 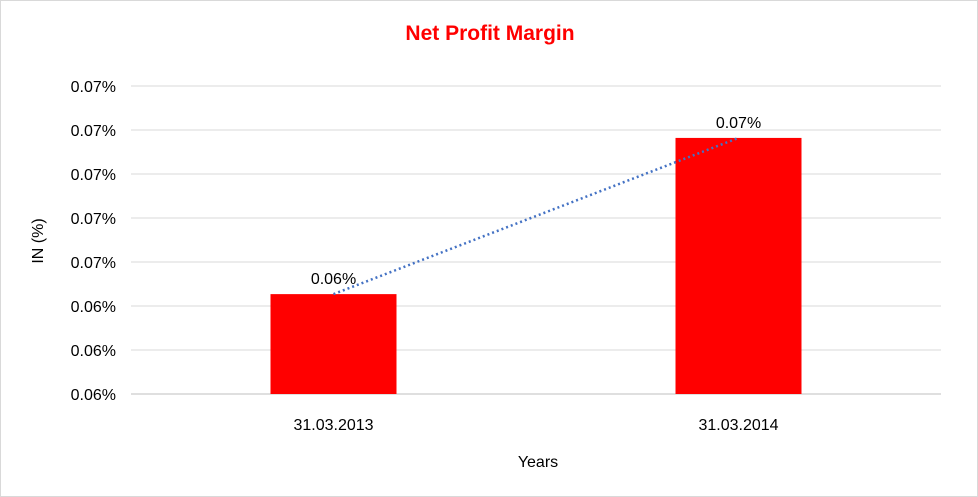 What do you see at coordinates (333, 279) in the screenshot?
I see `data-label: 0.06%` at bounding box center [333, 279].